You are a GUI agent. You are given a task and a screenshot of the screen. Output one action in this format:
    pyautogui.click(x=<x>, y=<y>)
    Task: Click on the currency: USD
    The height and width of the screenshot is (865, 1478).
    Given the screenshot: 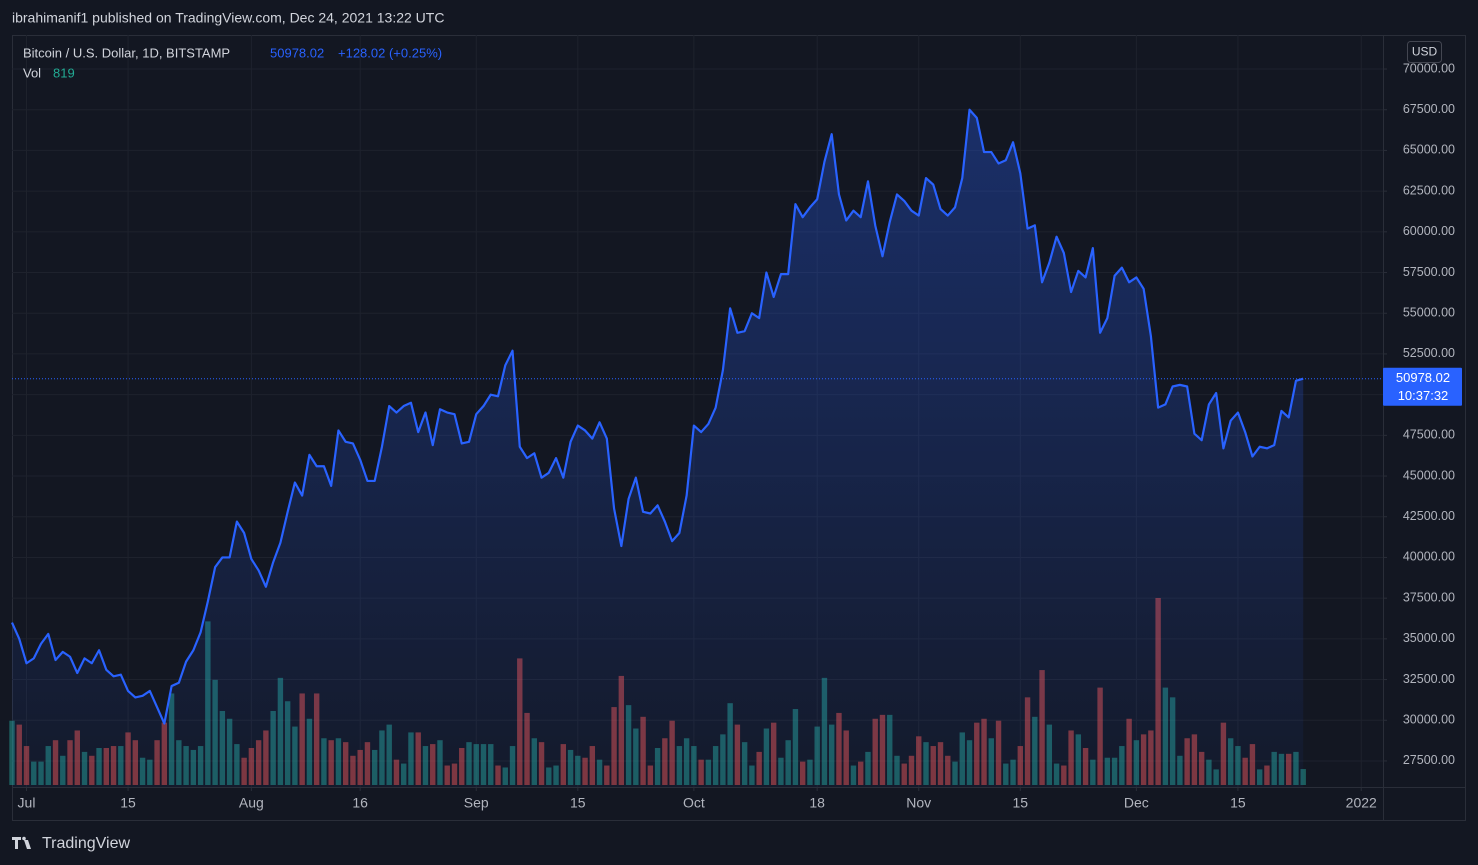 What is the action you would take?
    pyautogui.click(x=1425, y=52)
    